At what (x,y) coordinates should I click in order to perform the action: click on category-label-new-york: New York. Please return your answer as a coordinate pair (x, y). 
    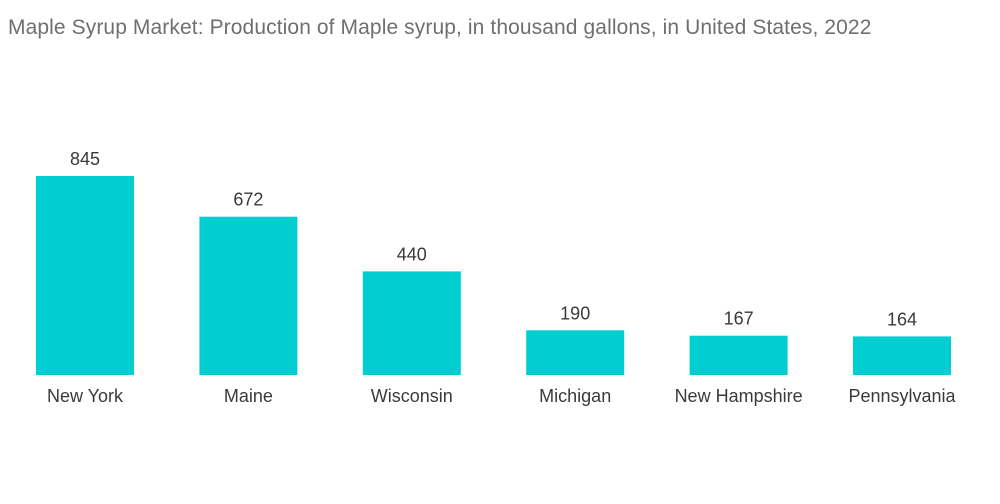
    Looking at the image, I should click on (85, 396).